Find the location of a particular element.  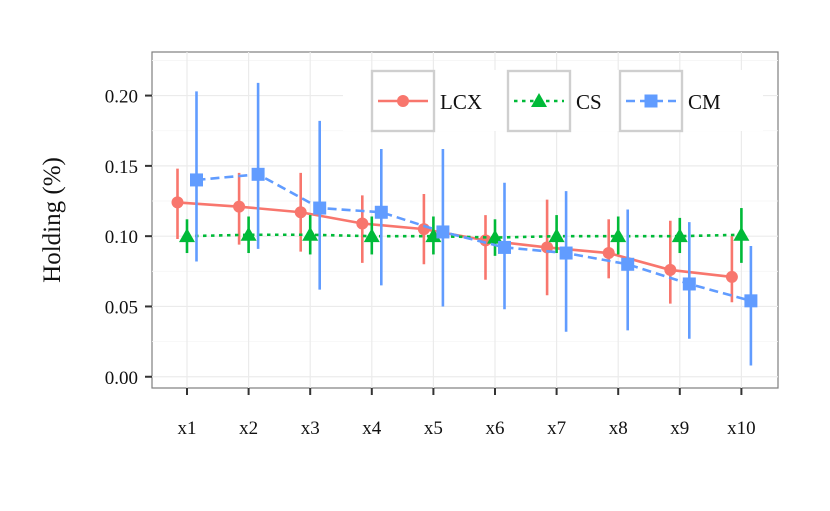

legend-item-cm: CM is located at coordinates (669, 101).